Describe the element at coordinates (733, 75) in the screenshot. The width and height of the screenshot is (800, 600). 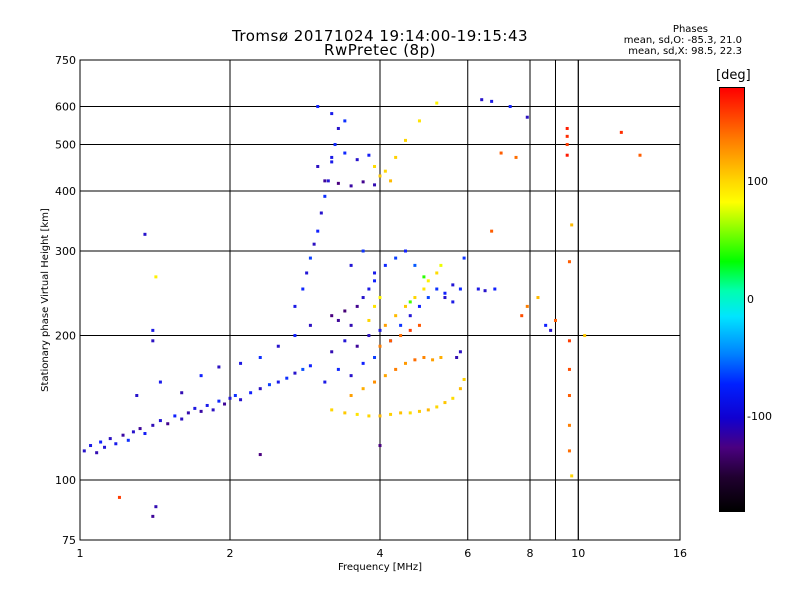
I see `colorbar-title: [deg]` at that location.